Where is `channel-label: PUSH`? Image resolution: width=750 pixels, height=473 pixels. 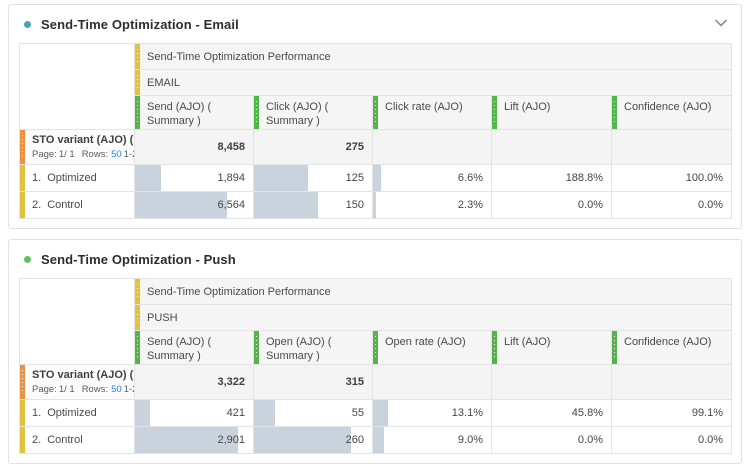 channel-label: PUSH is located at coordinates (162, 318).